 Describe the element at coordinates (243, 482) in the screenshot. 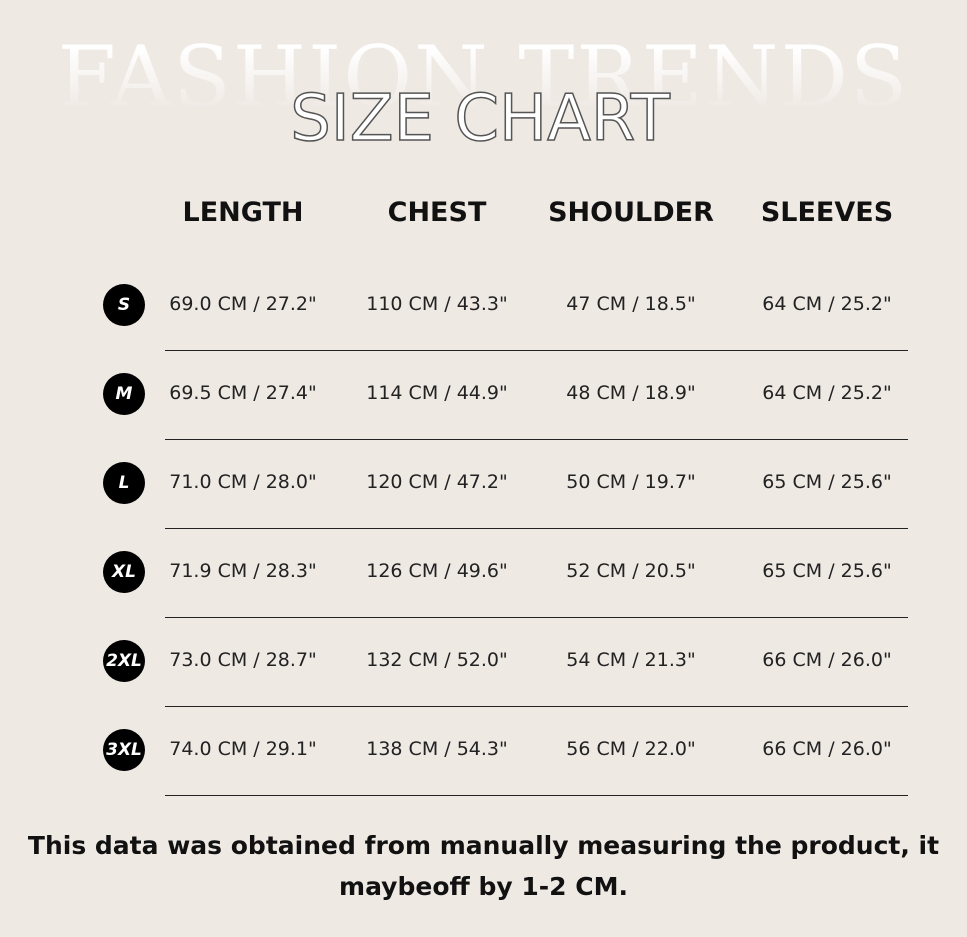

I see `cell: 71.0 CM / 28.0"` at that location.